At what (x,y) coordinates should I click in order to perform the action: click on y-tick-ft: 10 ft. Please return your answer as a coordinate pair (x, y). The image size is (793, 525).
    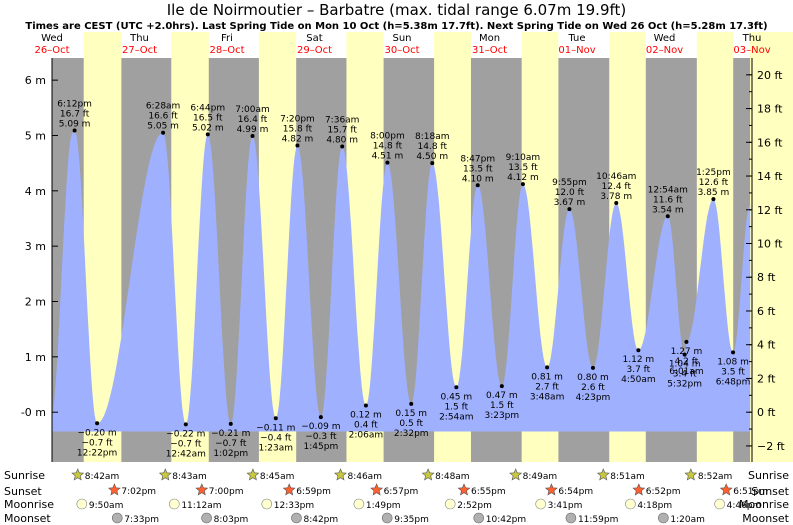
    Looking at the image, I should click on (770, 244).